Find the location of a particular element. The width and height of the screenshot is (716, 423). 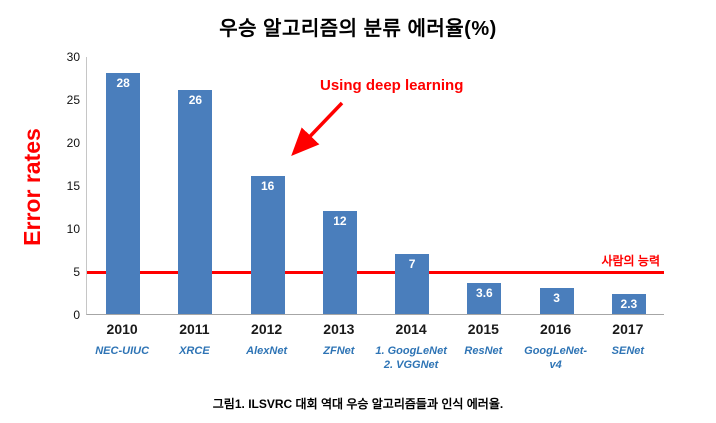

y-axis-title: Error rates is located at coordinates (32, 187).